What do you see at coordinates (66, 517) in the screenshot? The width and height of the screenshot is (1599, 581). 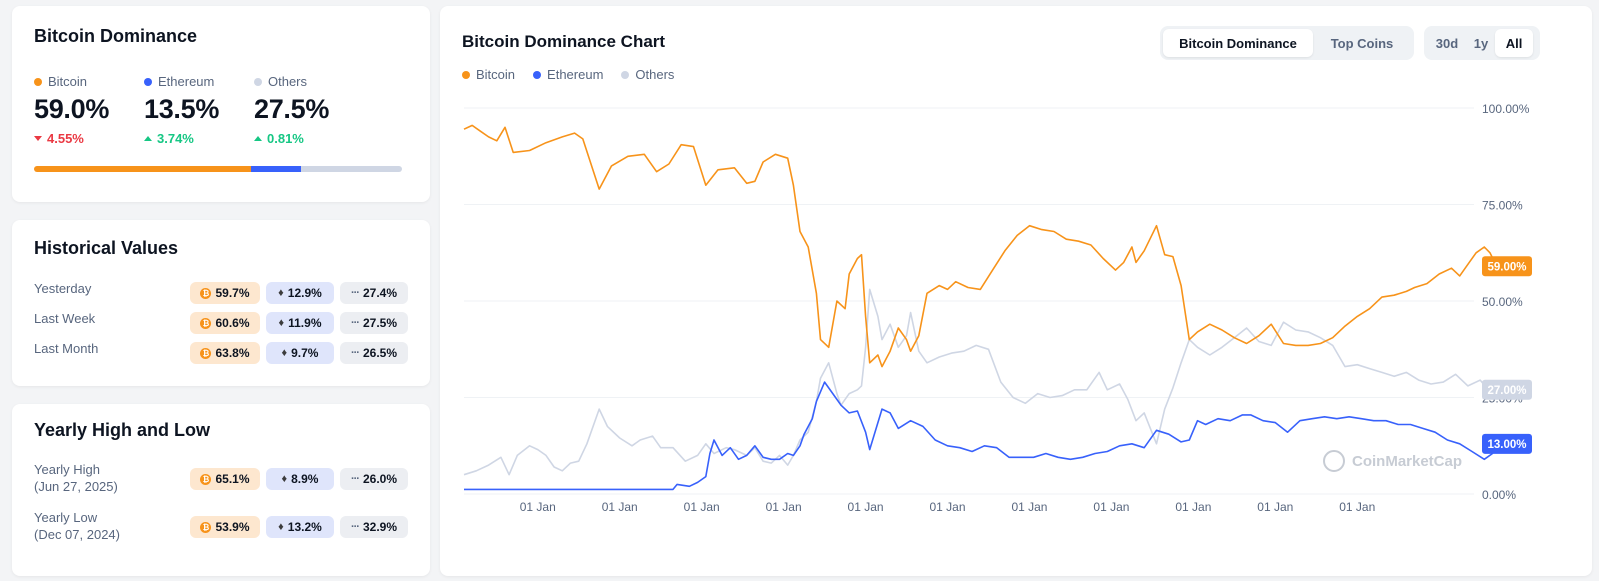 I see `yearly-label-text: Yearly Low` at bounding box center [66, 517].